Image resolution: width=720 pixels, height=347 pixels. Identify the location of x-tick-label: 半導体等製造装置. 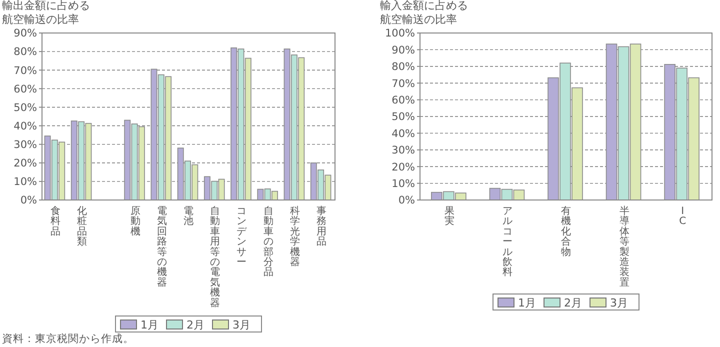
(624, 246).